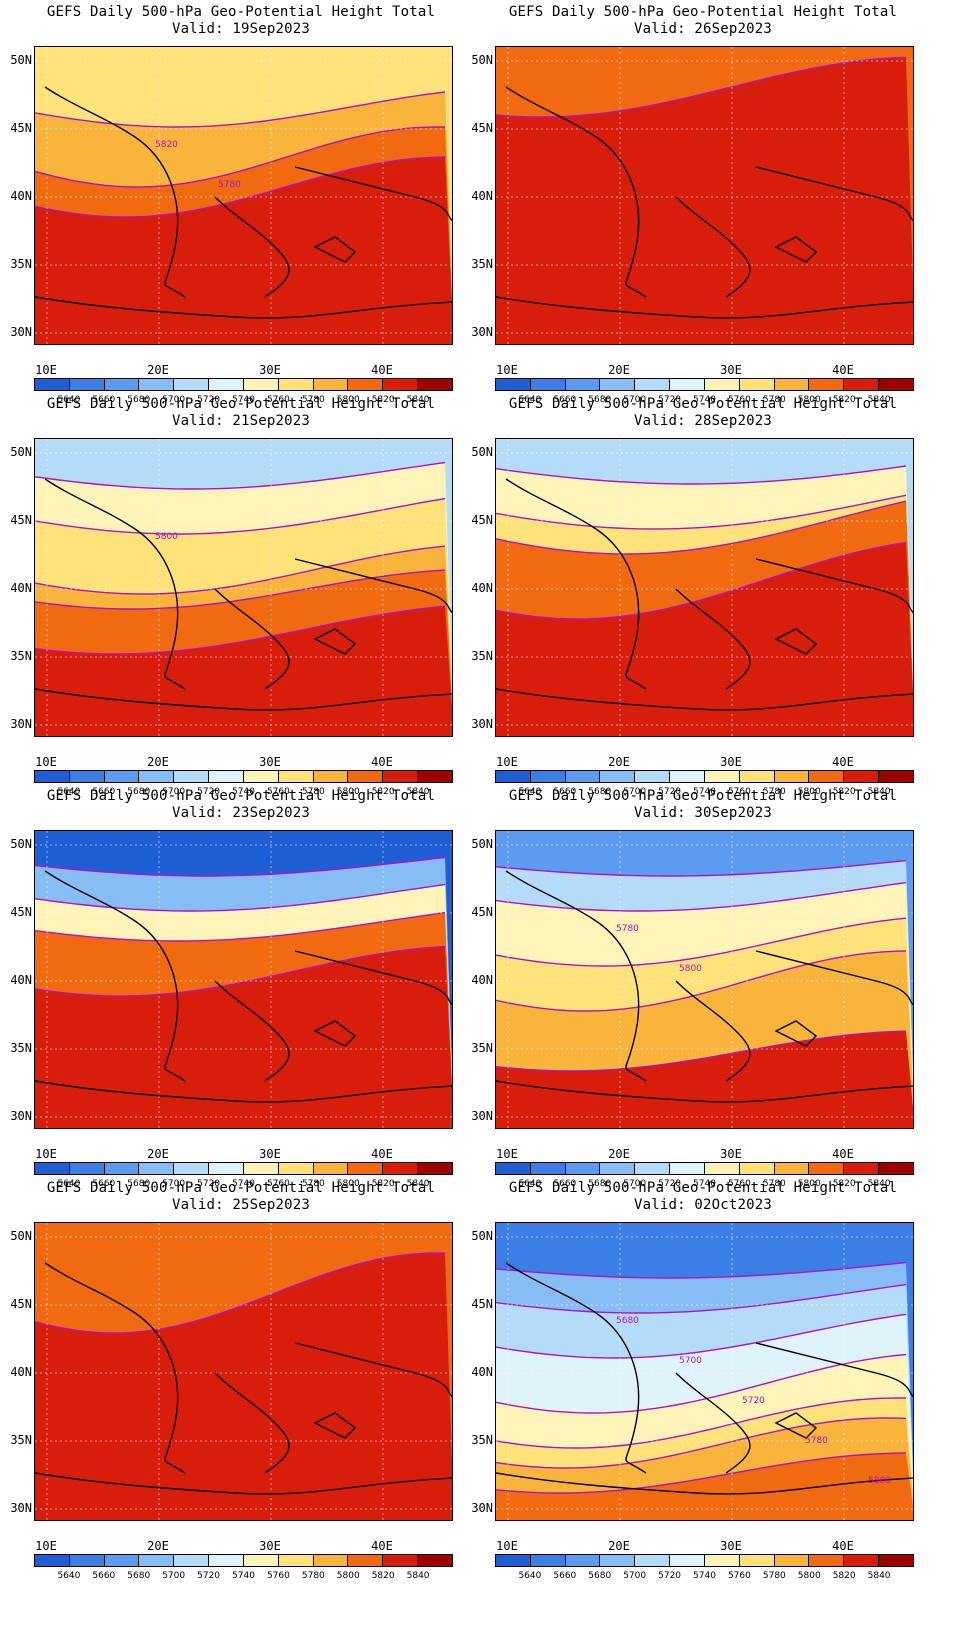 This screenshot has width=964, height=1640. What do you see at coordinates (670, 1184) in the screenshot?
I see `colorbar-label: 5720` at bounding box center [670, 1184].